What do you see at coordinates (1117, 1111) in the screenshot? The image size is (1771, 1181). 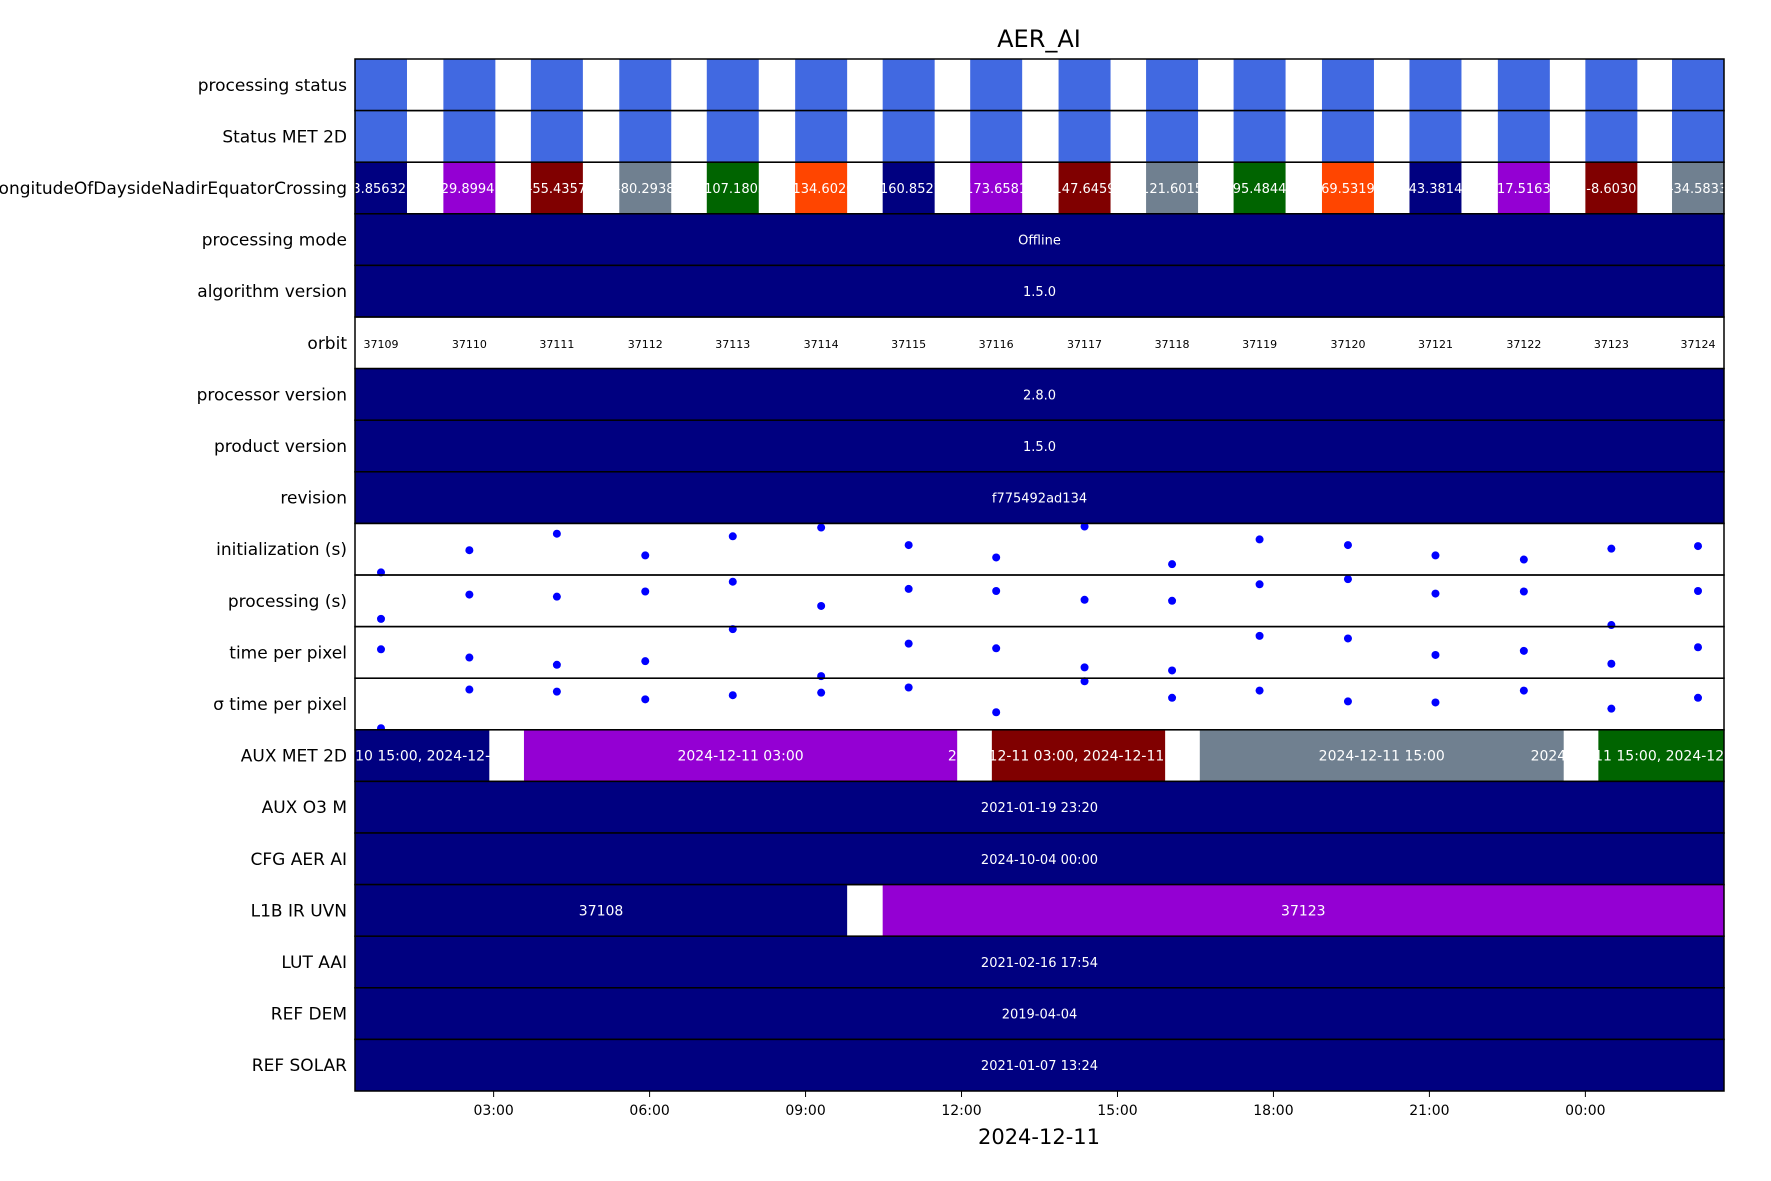 I see `x-tick-label: 15:00` at bounding box center [1117, 1111].